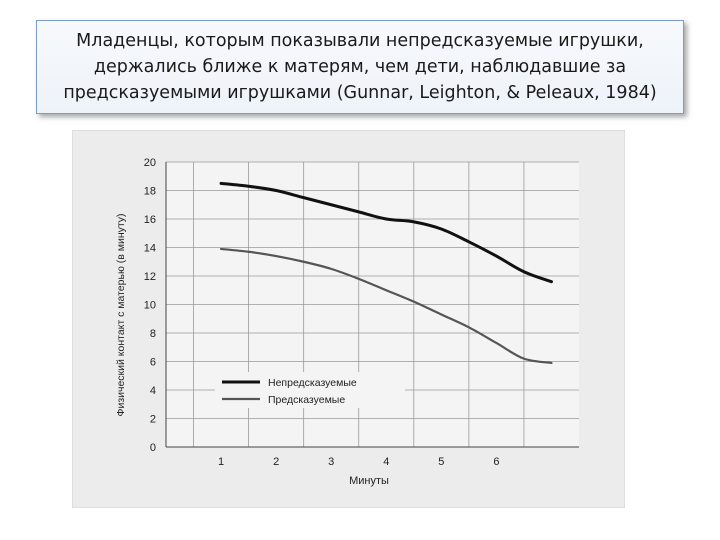 Image resolution: width=720 pixels, height=540 pixels. Describe the element at coordinates (150, 163) in the screenshot. I see `y-tick-label: 20` at that location.